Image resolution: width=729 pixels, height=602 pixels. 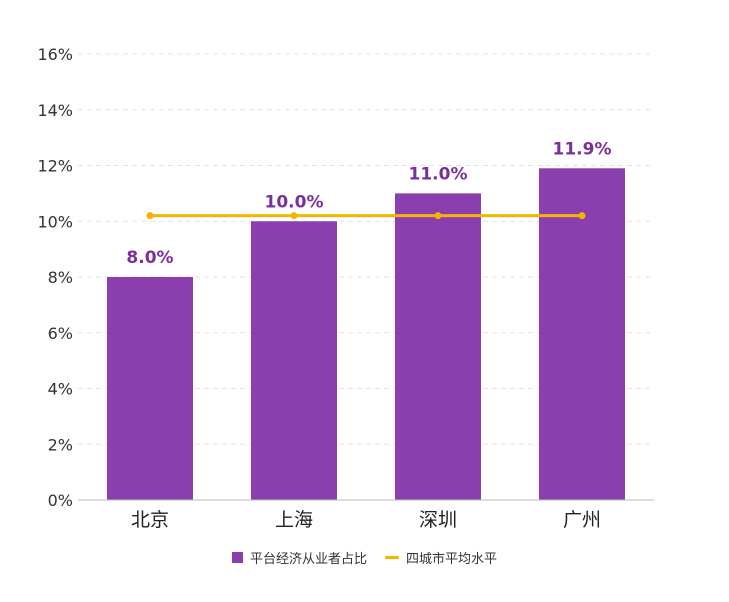 What do you see at coordinates (368, 203) in the screenshot?
I see `data-labels: 8.0% 10.0% 11.0% 11.9%` at bounding box center [368, 203].